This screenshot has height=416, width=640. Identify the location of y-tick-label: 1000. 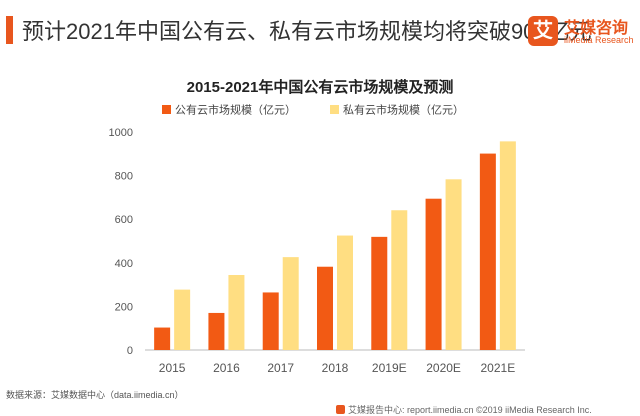
(121, 133).